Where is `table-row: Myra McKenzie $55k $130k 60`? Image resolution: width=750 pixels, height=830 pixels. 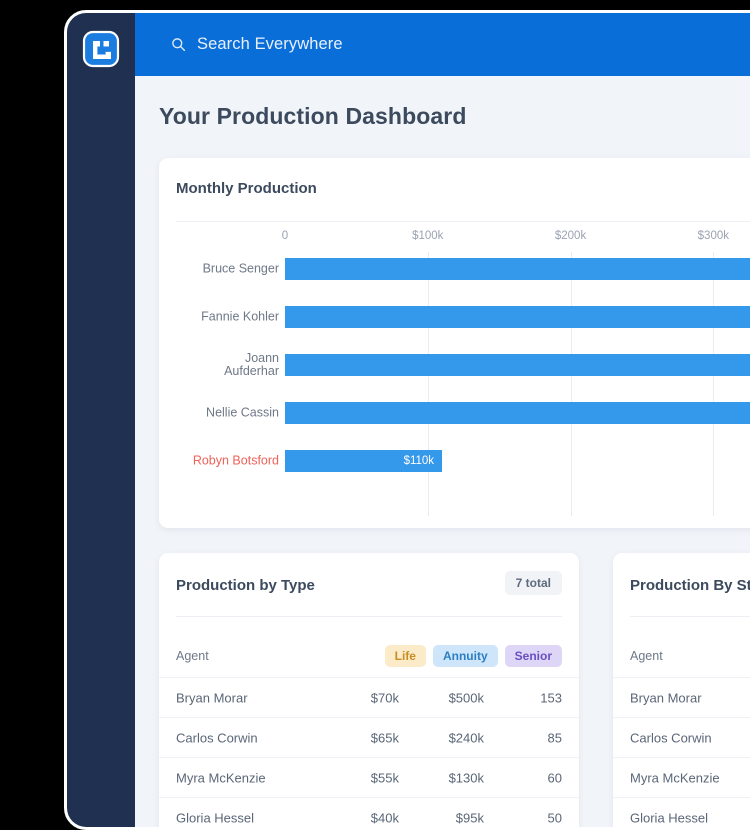 table-row: Myra McKenzie $55k $130k 60 is located at coordinates (369, 777).